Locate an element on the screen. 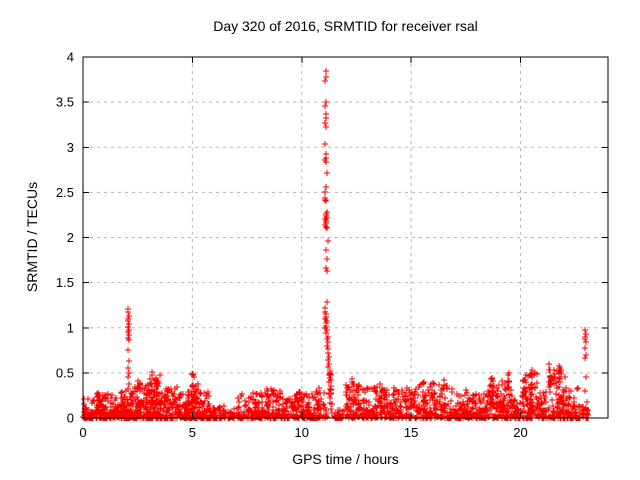 This screenshot has width=640, height=480. x-tick-label: 20 is located at coordinates (520, 432).